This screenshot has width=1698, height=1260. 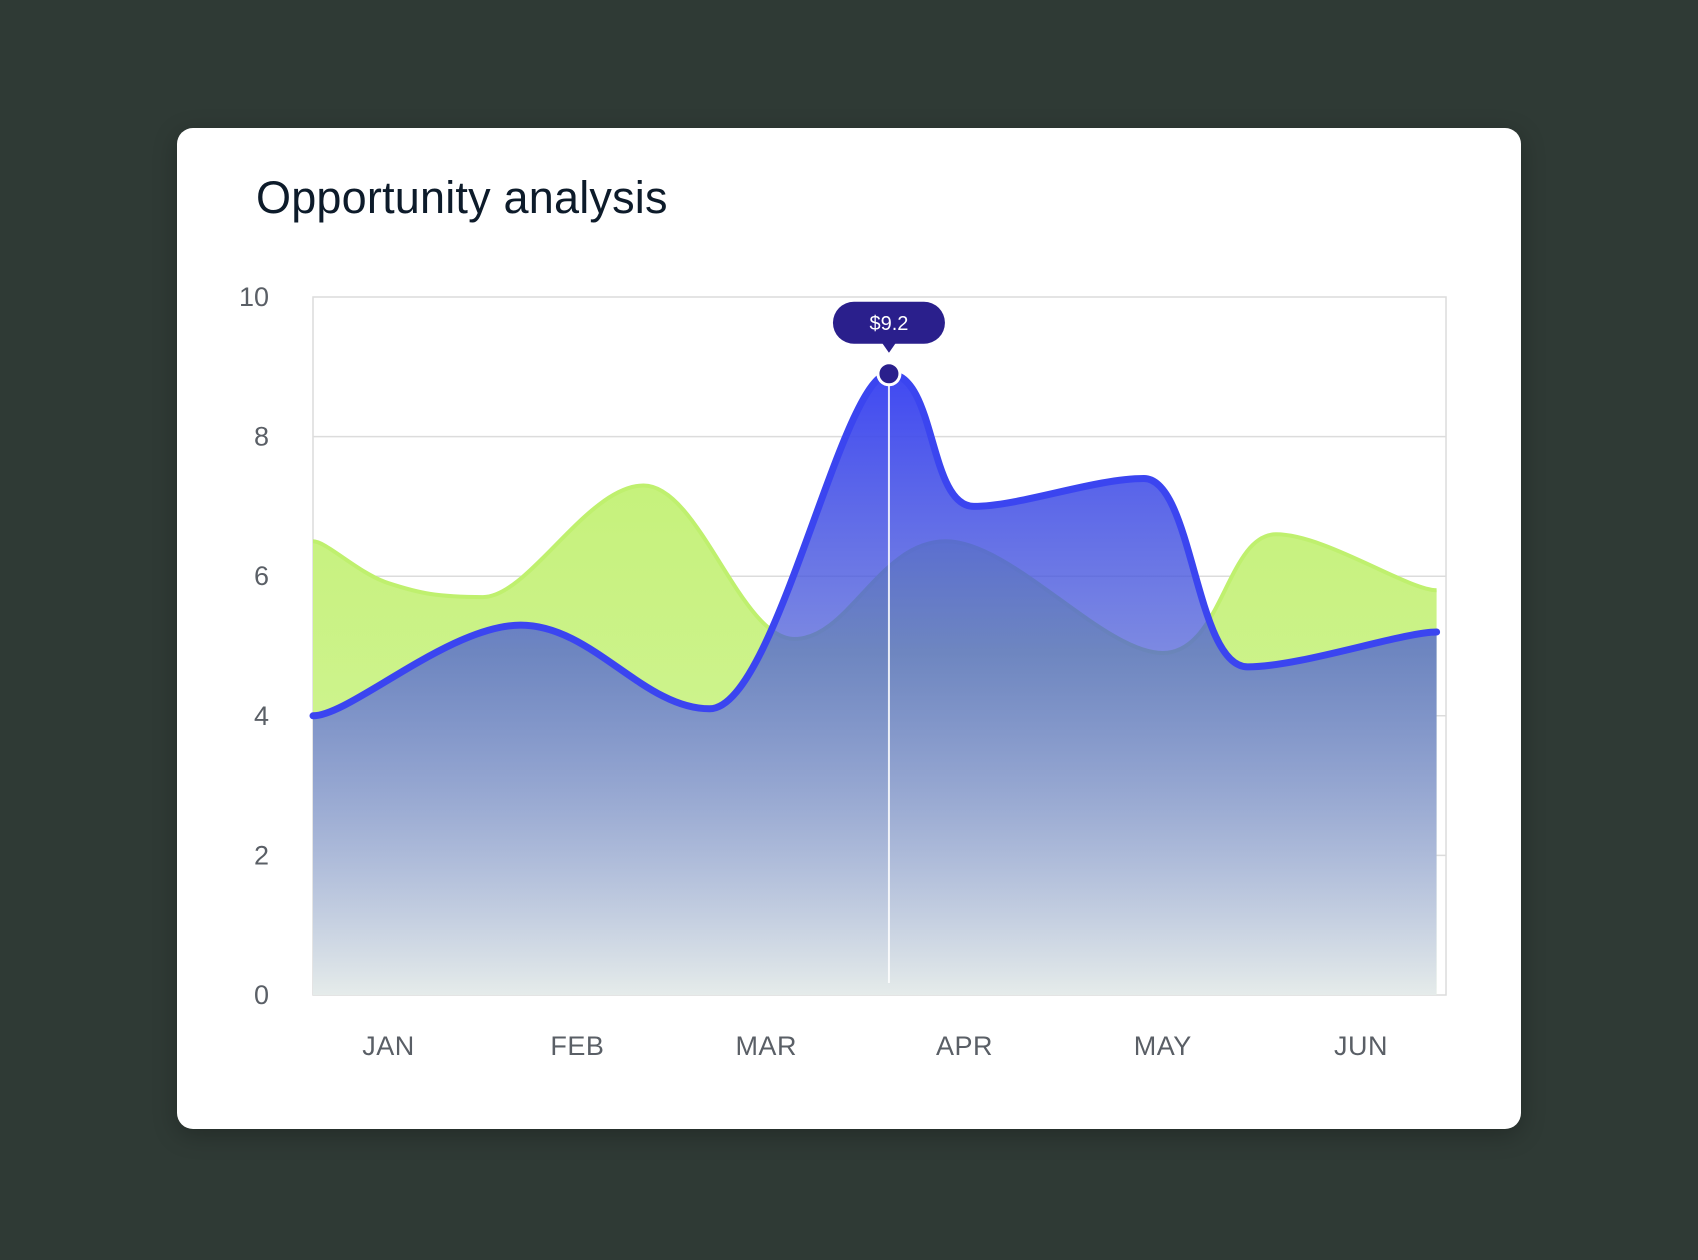 What do you see at coordinates (766, 1046) in the screenshot?
I see `x-category-label: MAR` at bounding box center [766, 1046].